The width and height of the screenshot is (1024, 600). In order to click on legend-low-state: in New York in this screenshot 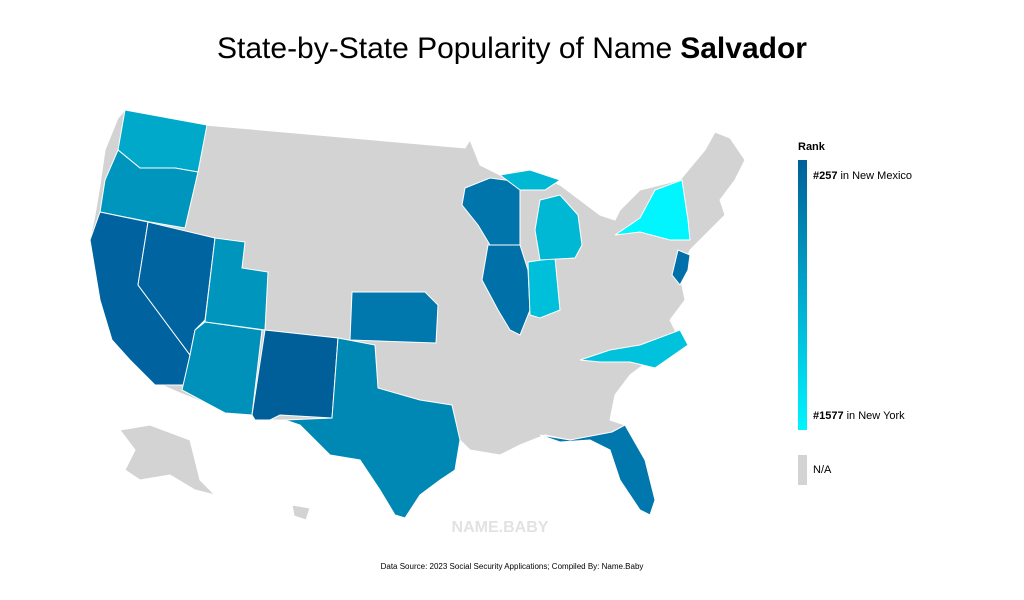, I will do `click(876, 416)`.